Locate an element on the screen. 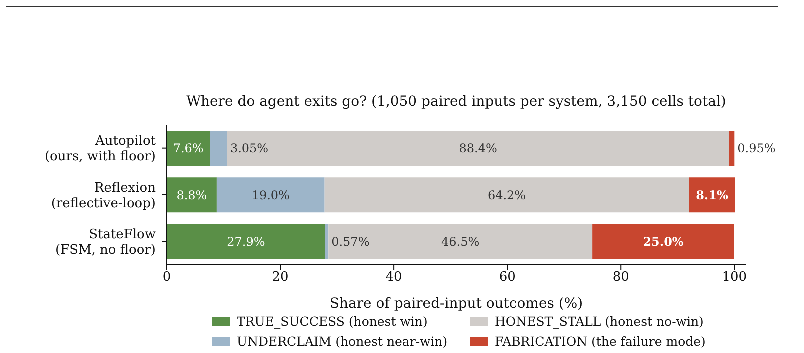  x-axis-title: Share of paired-input outcomes (%) is located at coordinates (457, 304).